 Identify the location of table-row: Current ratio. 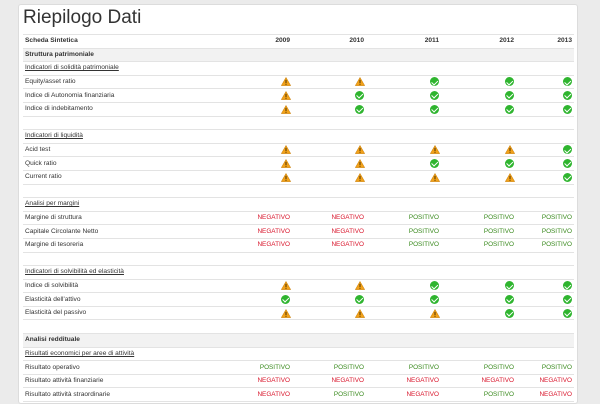
(298, 177).